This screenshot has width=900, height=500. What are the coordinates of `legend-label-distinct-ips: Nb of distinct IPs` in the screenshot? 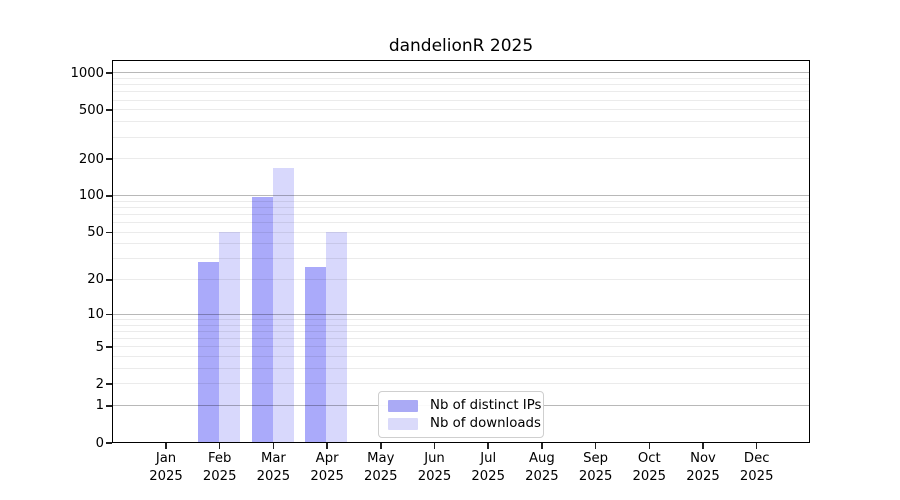 It's located at (486, 405).